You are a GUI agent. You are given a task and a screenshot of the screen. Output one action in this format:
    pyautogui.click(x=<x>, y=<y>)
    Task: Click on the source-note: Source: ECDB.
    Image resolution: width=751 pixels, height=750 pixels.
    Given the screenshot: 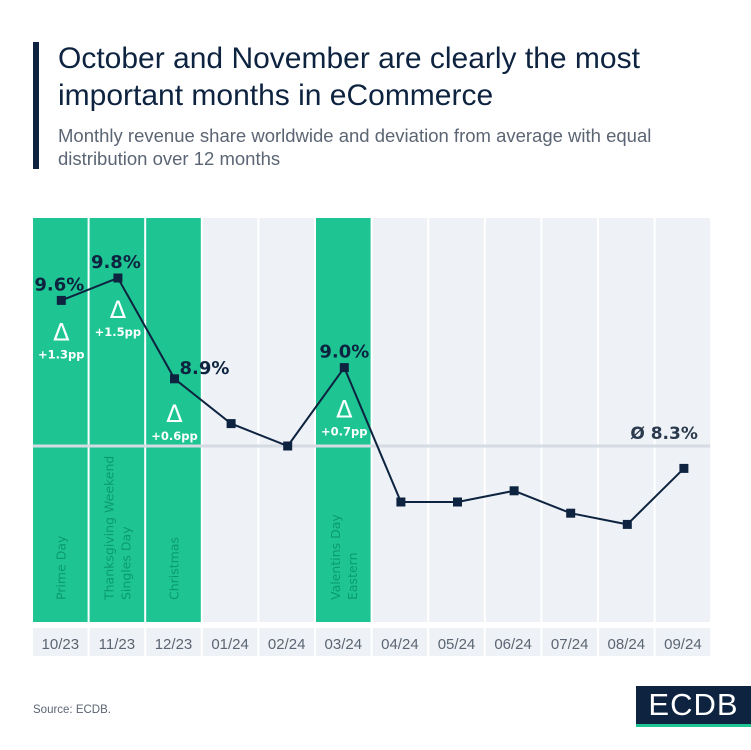 What is the action you would take?
    pyautogui.click(x=72, y=710)
    